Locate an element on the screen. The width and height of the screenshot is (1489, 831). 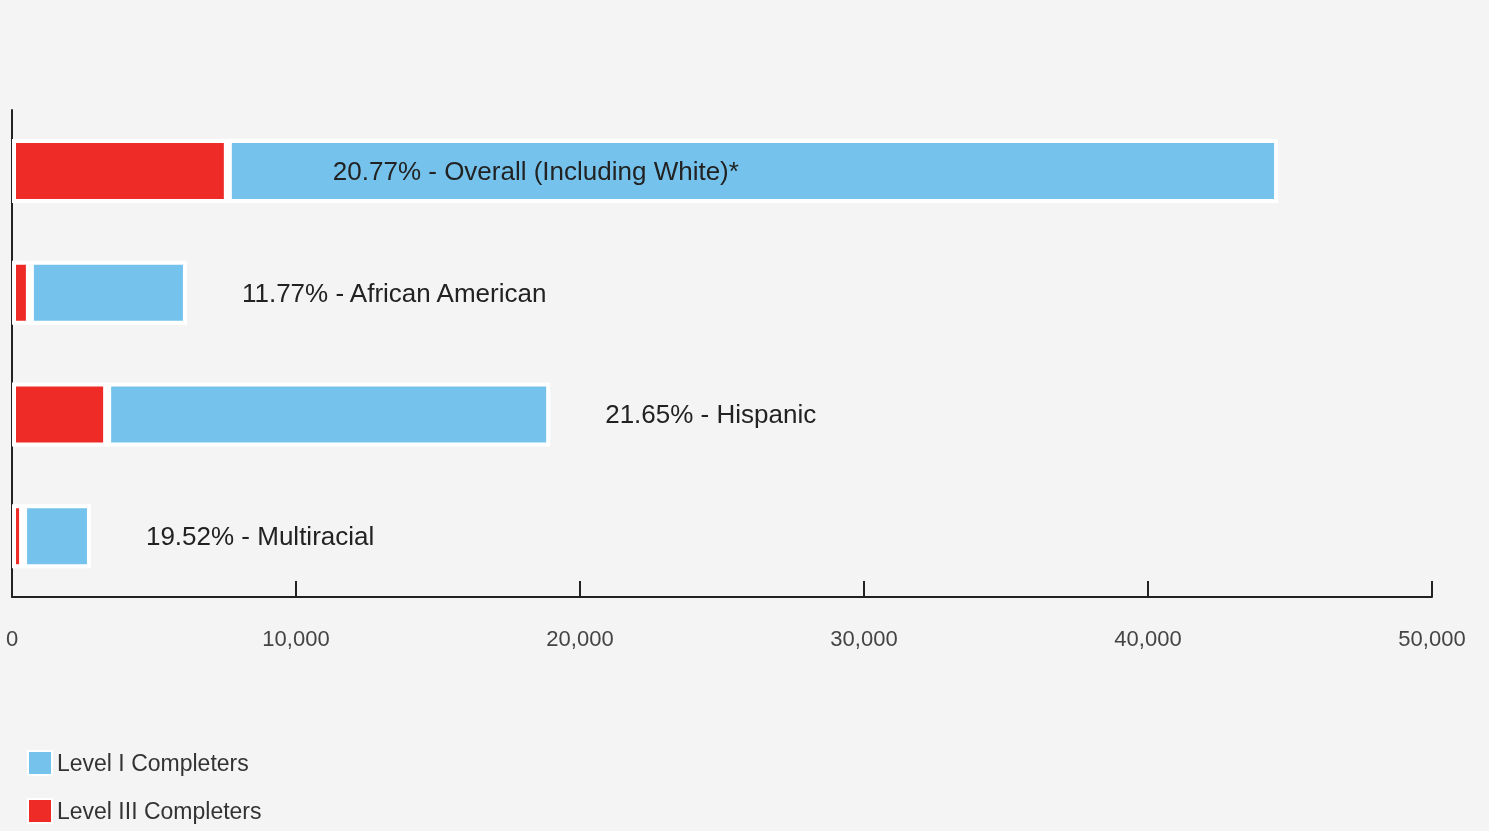
x-tick-label: 20,000 is located at coordinates (580, 638).